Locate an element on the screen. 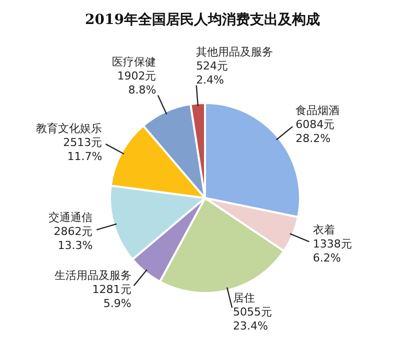  slice-label: 教育文化娱乐 is located at coordinates (69, 129).